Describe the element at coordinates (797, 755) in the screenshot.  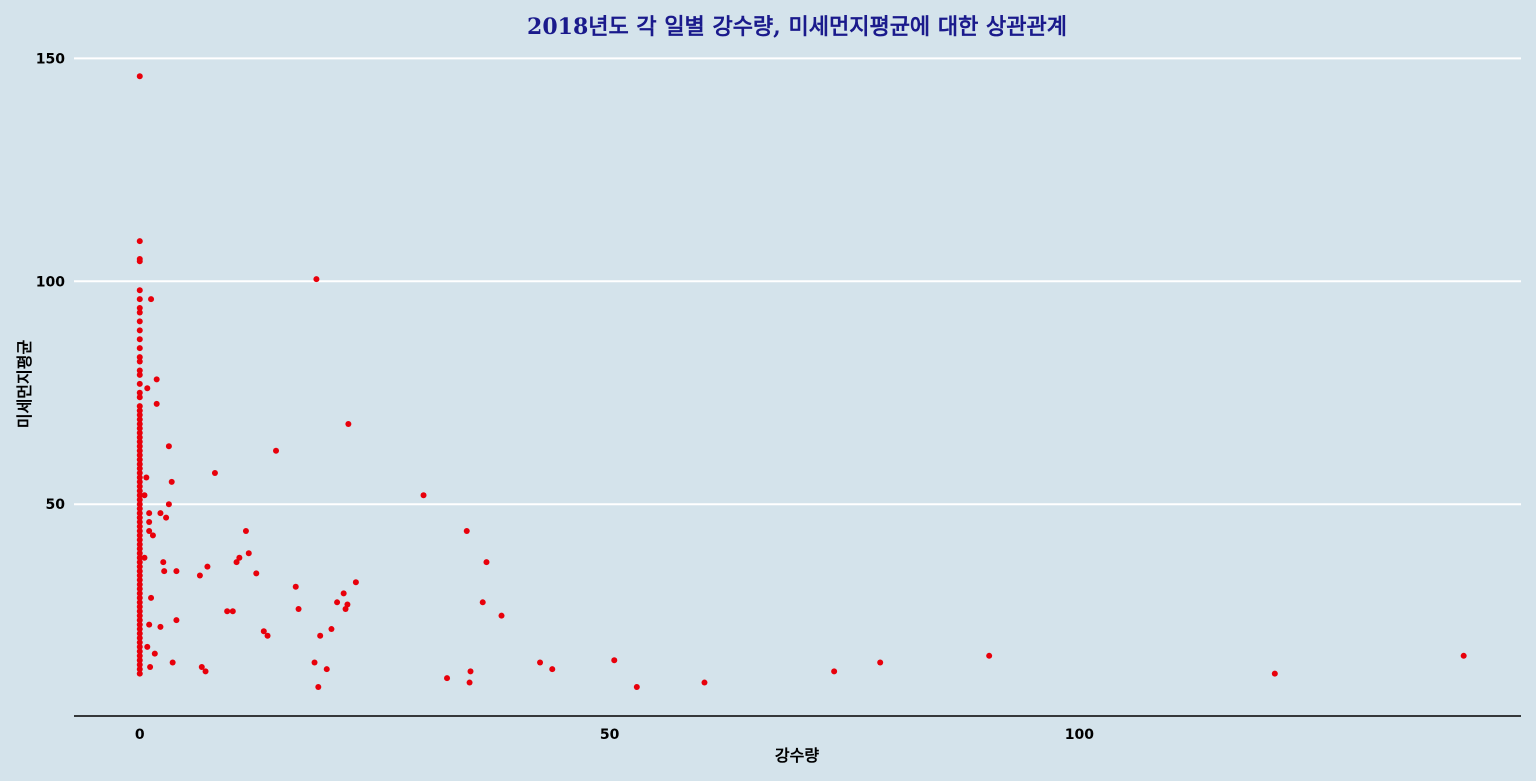
I see `x-axis-label: 강수량` at that location.